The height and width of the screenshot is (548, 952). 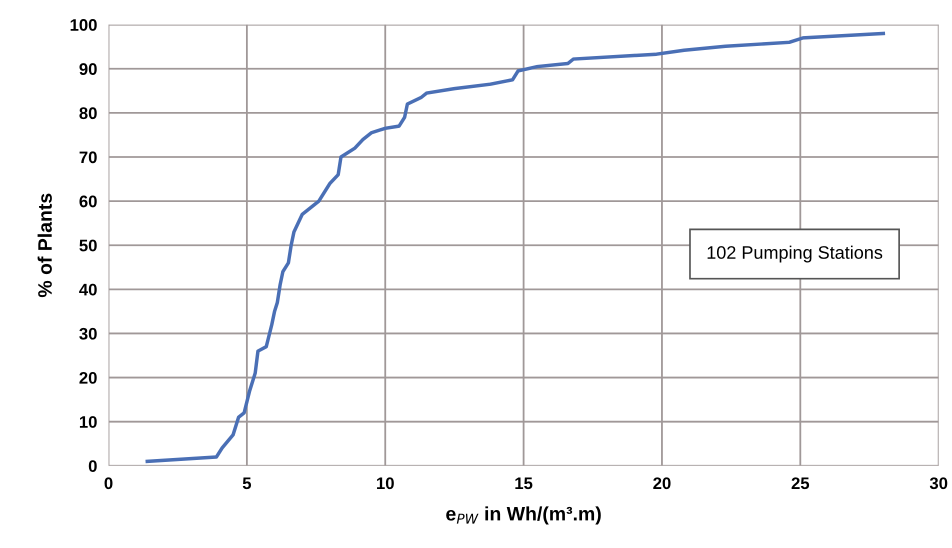 I want to click on y-tick-label: 10, so click(x=88, y=422).